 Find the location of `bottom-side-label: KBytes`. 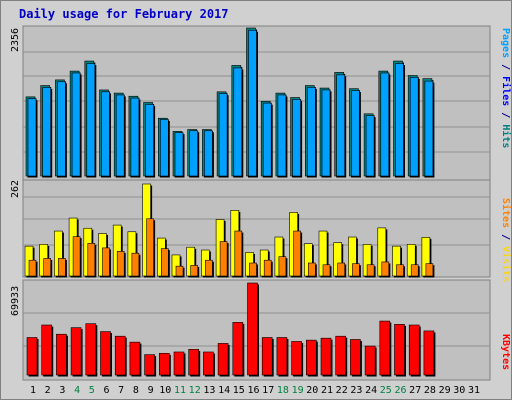

bottom-side-label: KBytes is located at coordinates (505, 352).